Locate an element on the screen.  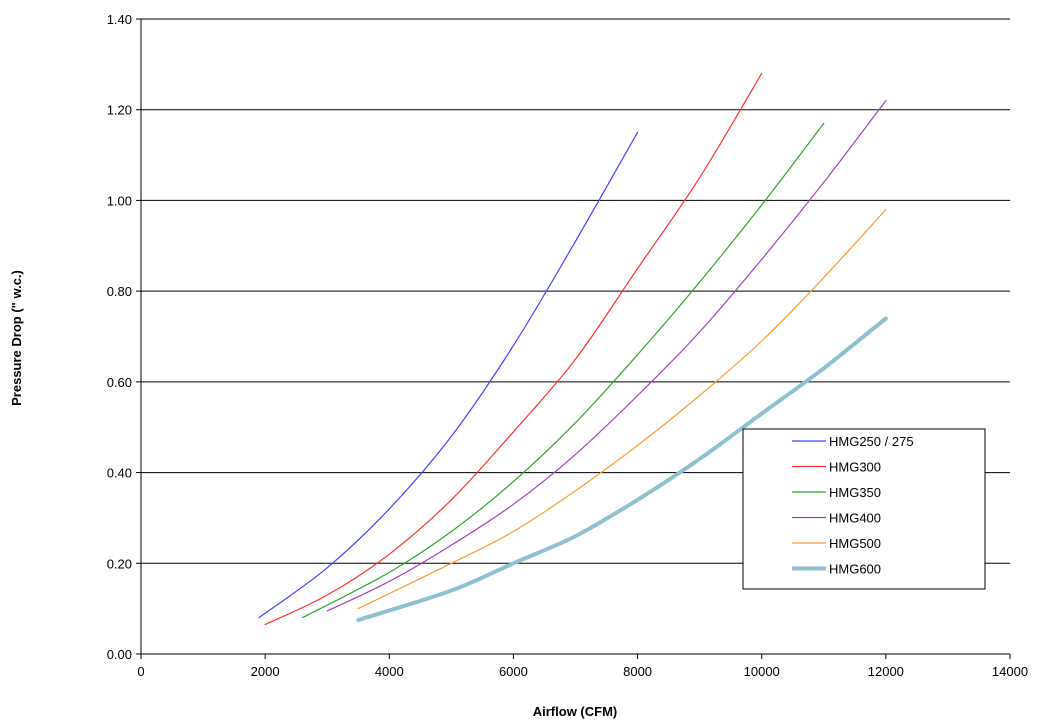
x-tick-label: 12000 is located at coordinates (886, 671).